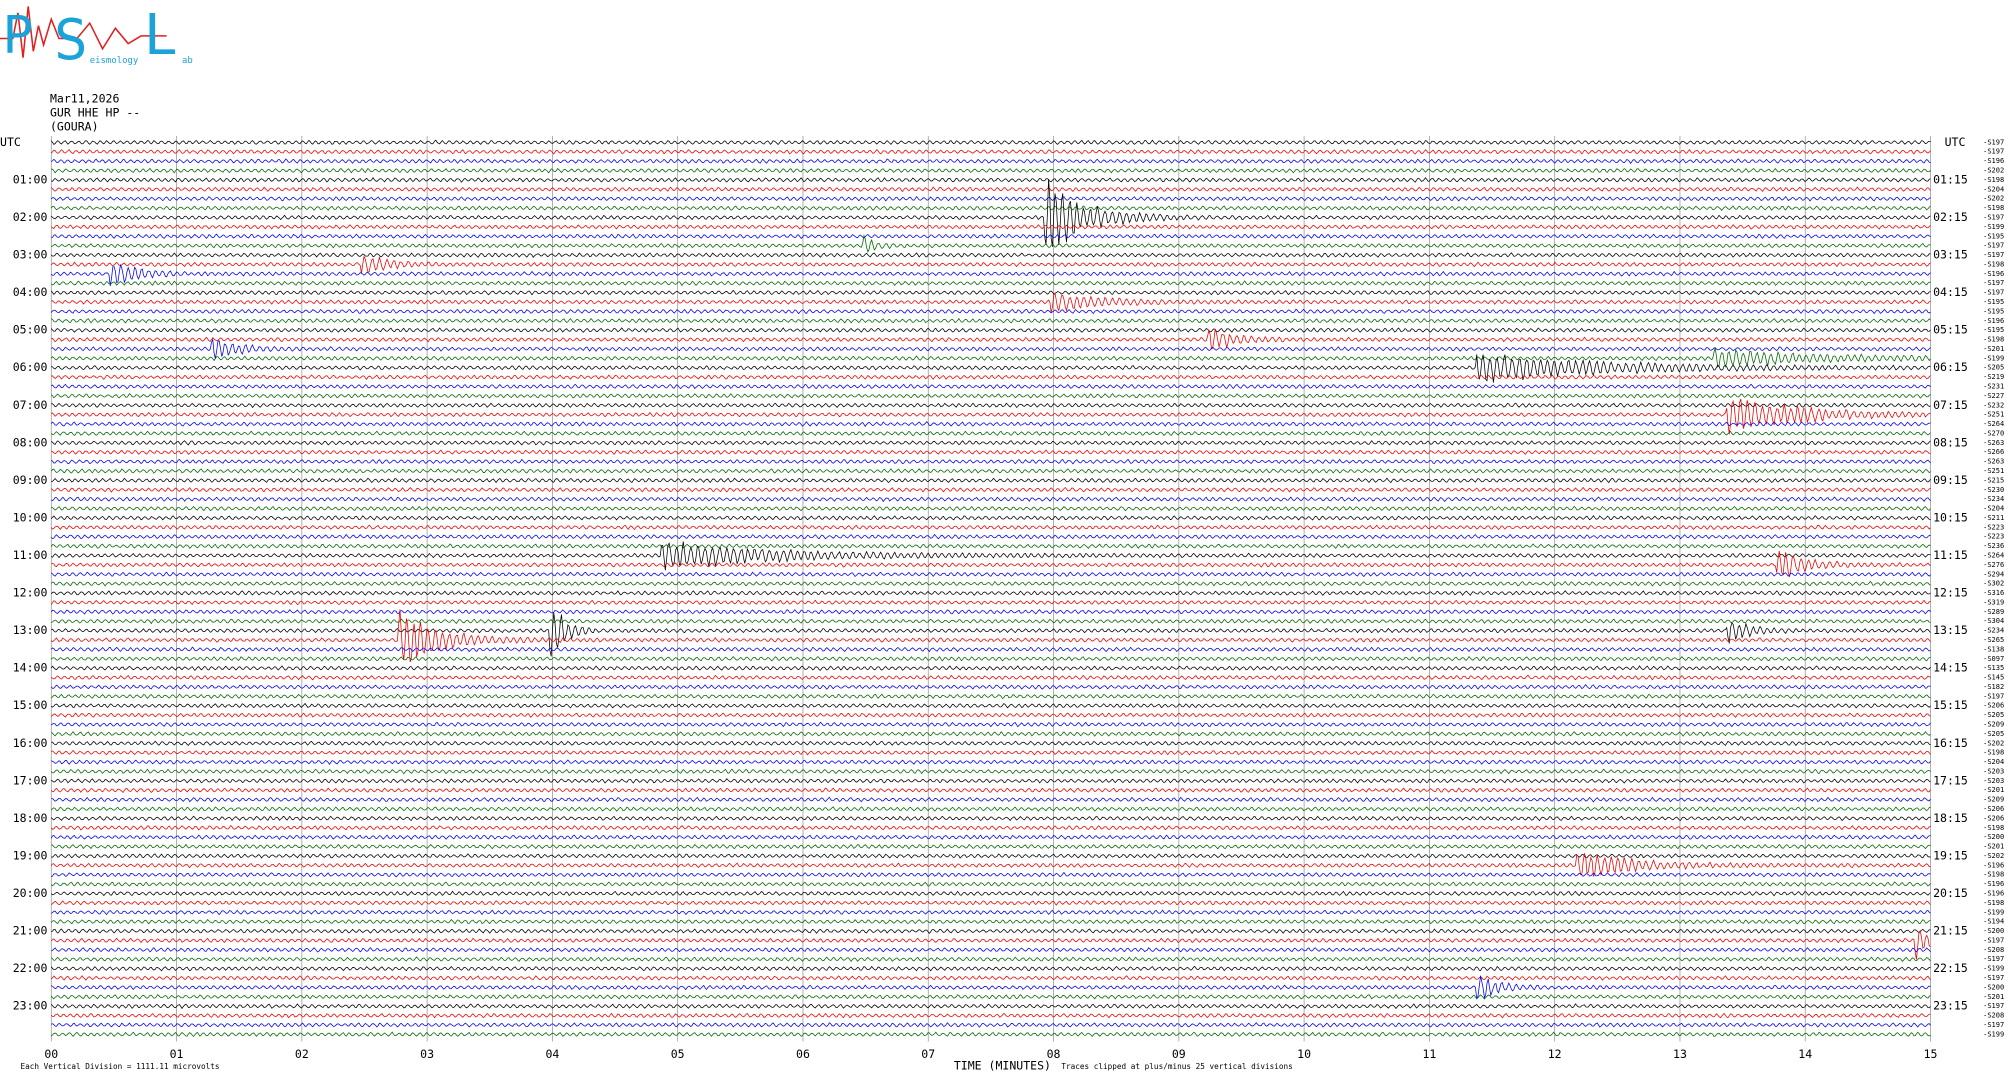  I want to click on trace-label: -S182, so click(1993, 686).